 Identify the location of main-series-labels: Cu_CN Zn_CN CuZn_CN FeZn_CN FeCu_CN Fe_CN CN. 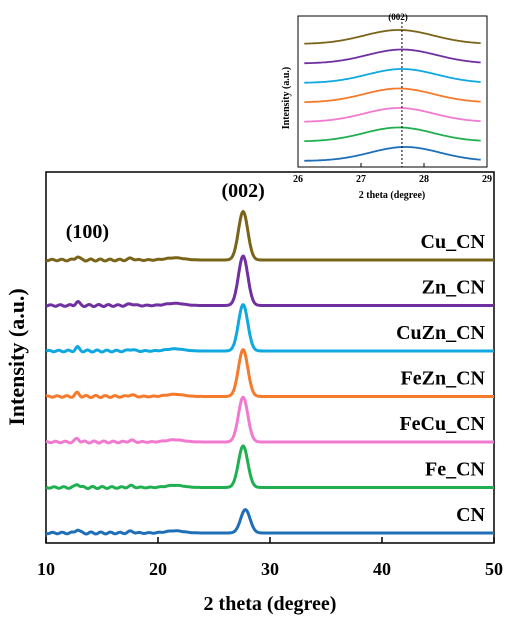
(440, 378).